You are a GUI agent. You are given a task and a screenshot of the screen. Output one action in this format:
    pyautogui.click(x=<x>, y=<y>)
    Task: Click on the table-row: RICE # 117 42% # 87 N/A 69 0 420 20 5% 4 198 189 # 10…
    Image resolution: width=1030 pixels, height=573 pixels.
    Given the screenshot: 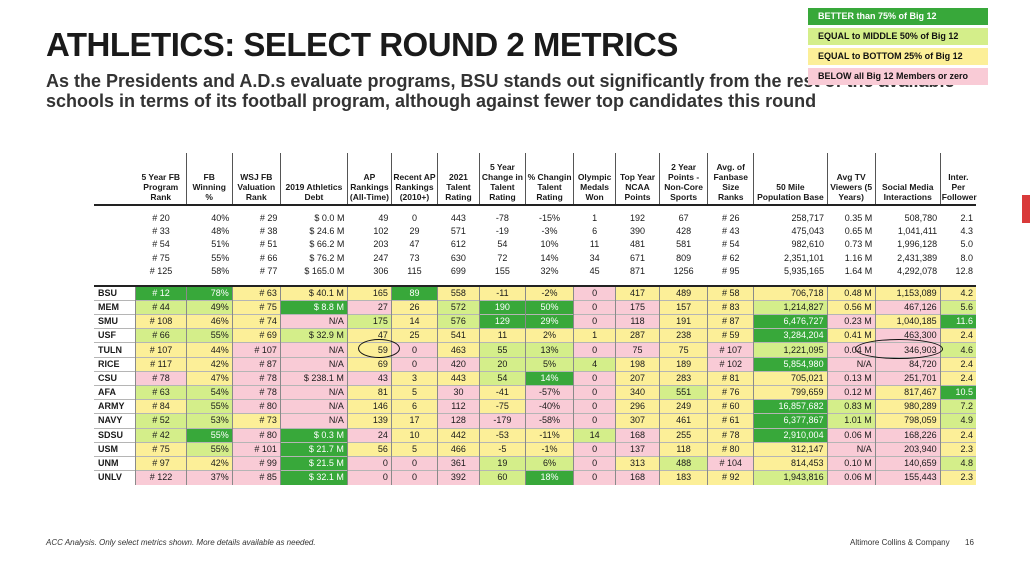 What is the action you would take?
    pyautogui.click(x=535, y=364)
    